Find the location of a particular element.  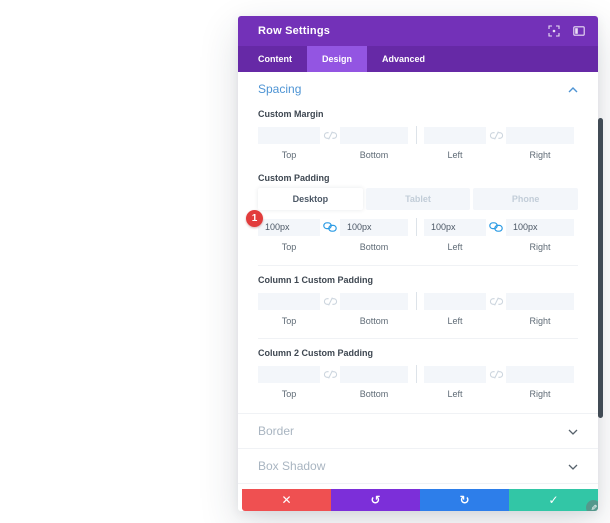

box-shadow-section-title: Box Shadow is located at coordinates (292, 466).